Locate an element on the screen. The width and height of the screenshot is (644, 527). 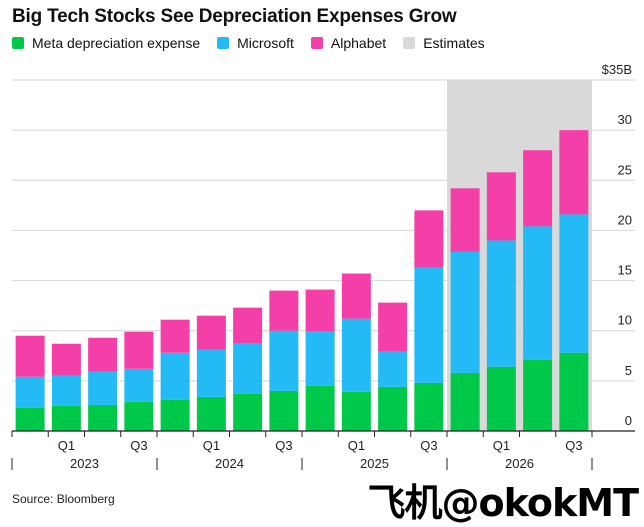
legend-label-microsoft: Microsoft is located at coordinates (265, 43).